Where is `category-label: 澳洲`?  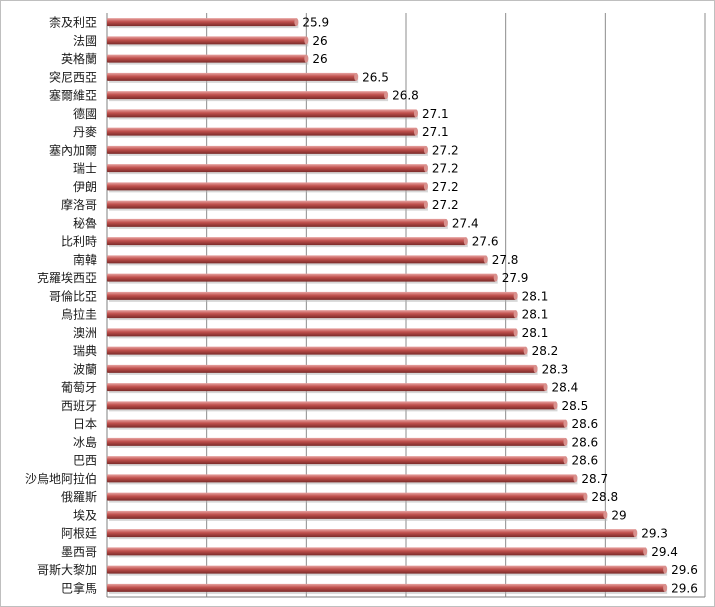
category-label: 澳洲 is located at coordinates (85, 333).